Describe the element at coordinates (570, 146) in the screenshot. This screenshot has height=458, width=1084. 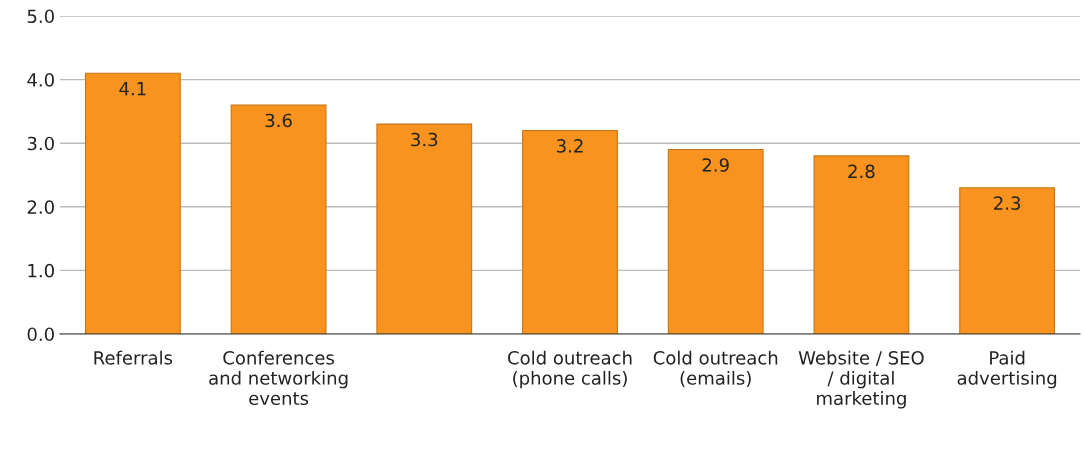
I see `data-label: 3.2` at that location.